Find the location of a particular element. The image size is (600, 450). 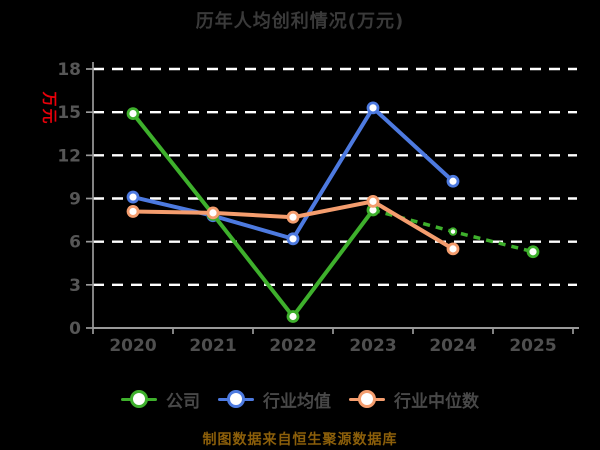

x-tick-label: 2025 is located at coordinates (532, 346).